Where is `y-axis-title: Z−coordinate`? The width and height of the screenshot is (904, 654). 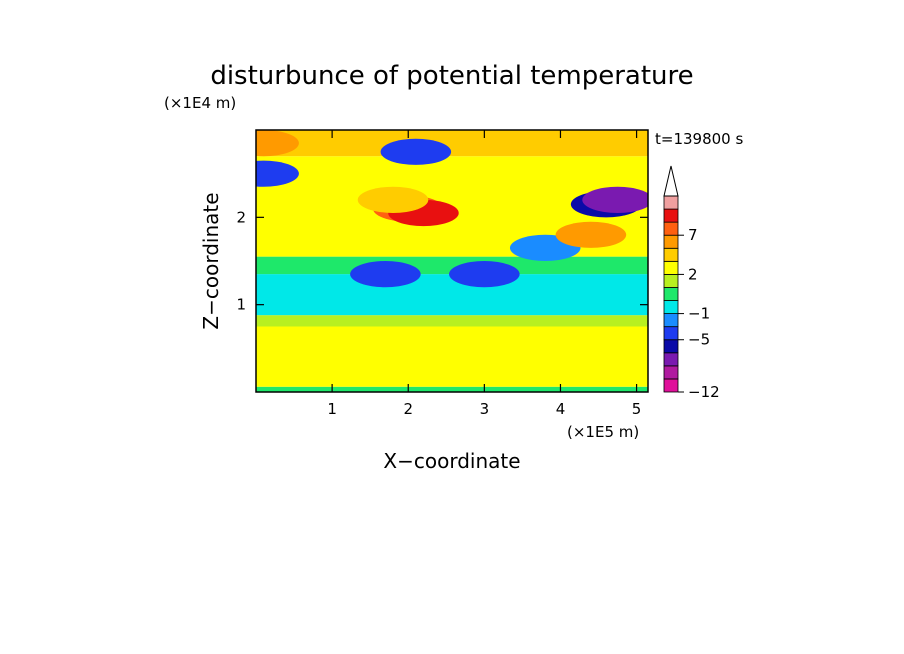 y-axis-title: Z−coordinate is located at coordinates (211, 260).